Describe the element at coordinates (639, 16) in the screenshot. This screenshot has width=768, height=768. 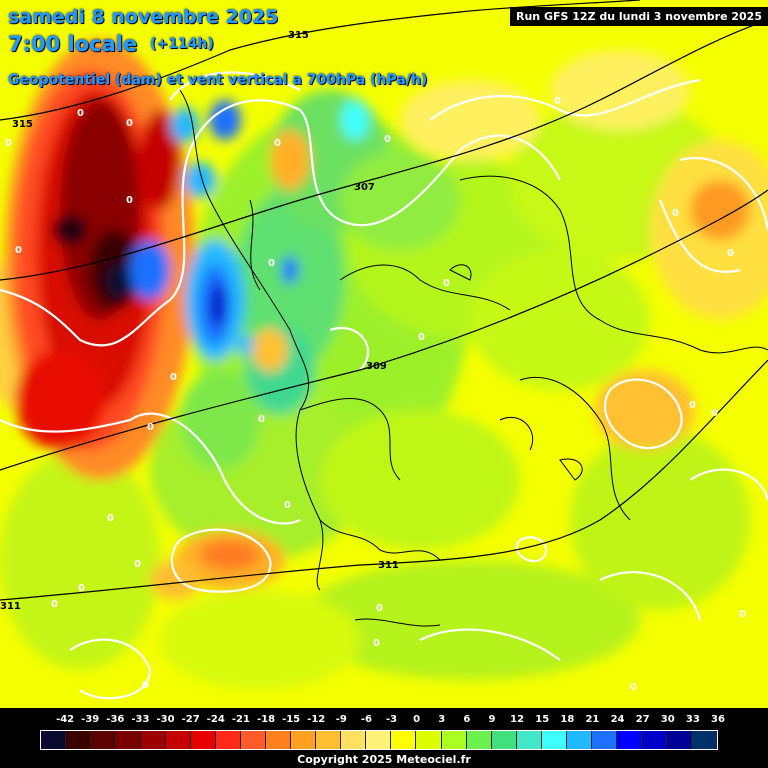
I see `run-info: Run GFS 12Z du lundi 3 novembre 2025` at that location.